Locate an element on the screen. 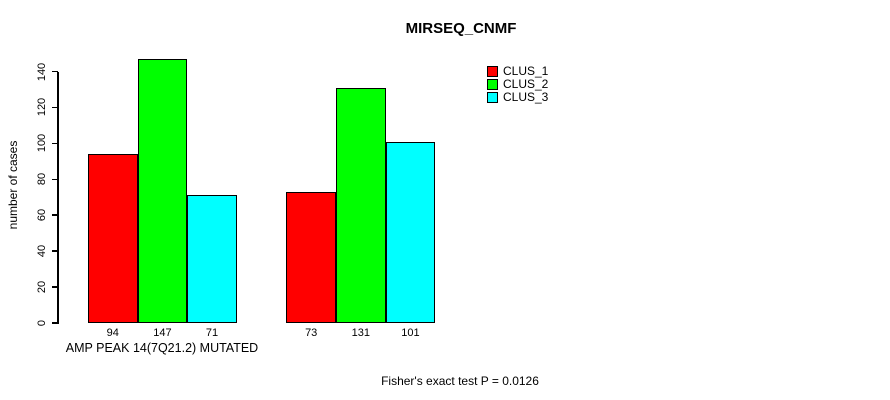 The height and width of the screenshot is (400, 890). bar-value-label: 131 is located at coordinates (360, 333).